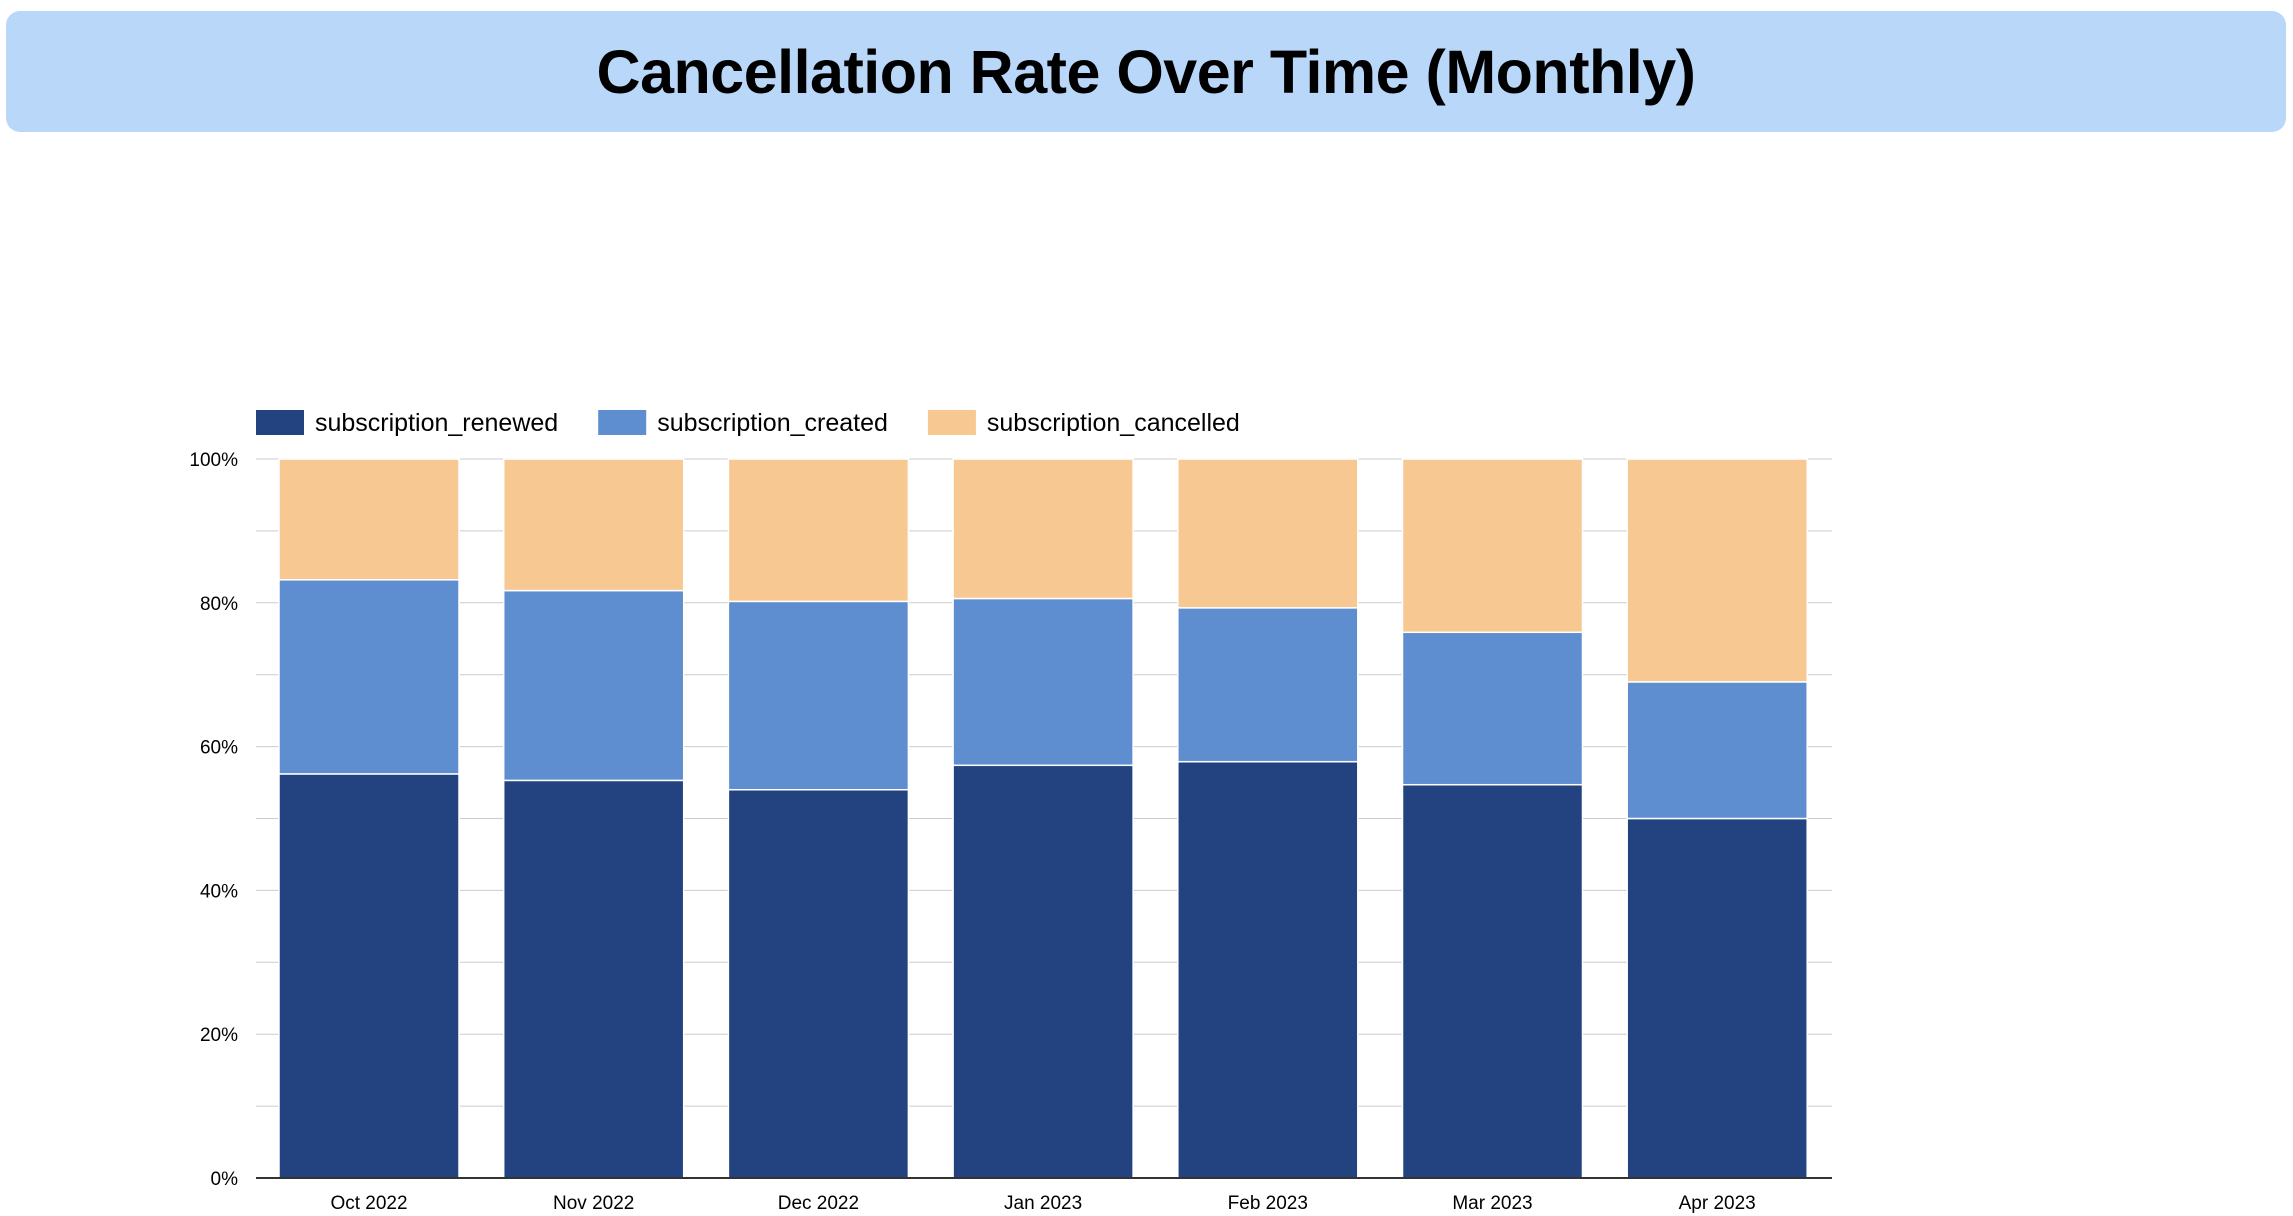  What do you see at coordinates (1717, 1203) in the screenshot?
I see `x-tick-label: Apr 2023` at bounding box center [1717, 1203].